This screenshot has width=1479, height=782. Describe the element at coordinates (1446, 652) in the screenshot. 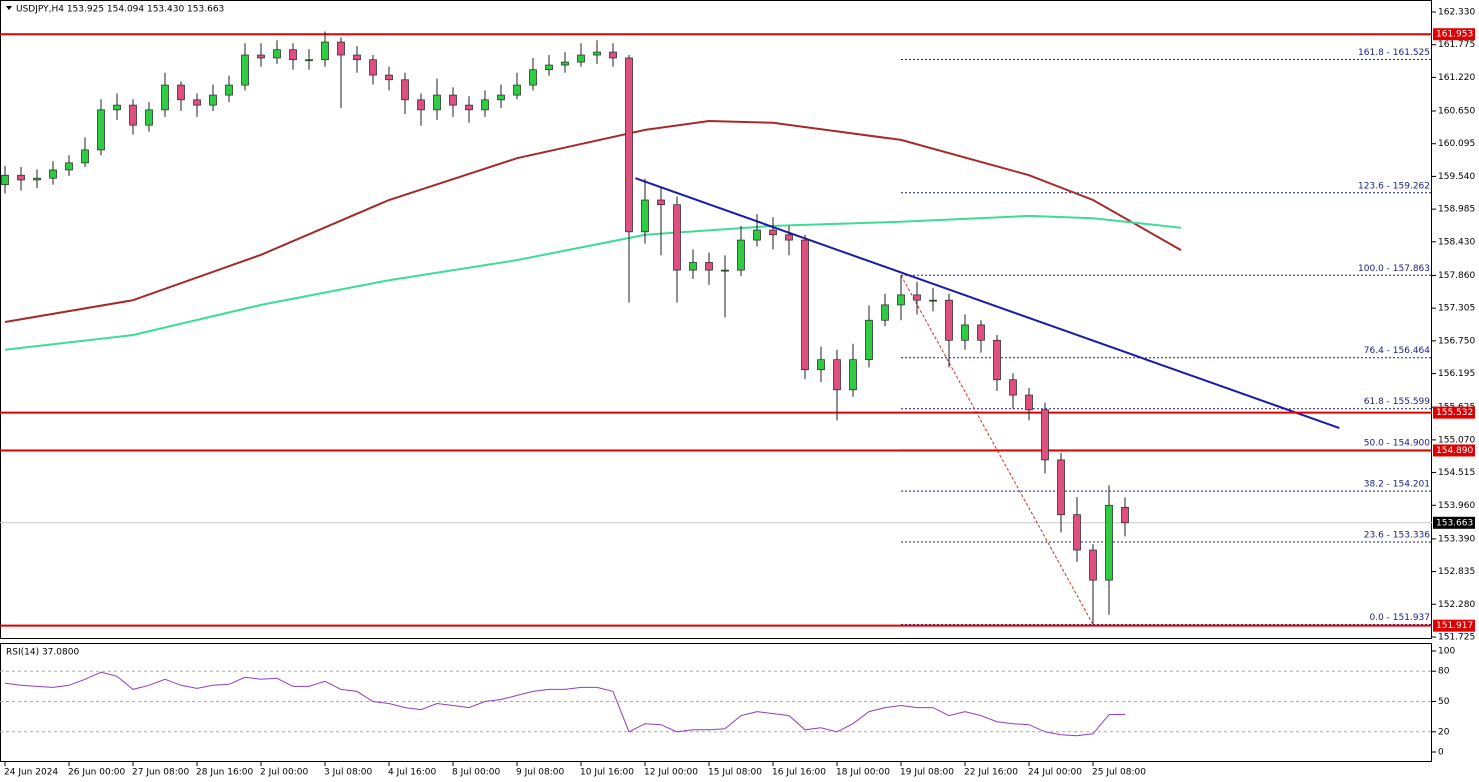

I see `rsi-y-tick-label: 100` at that location.